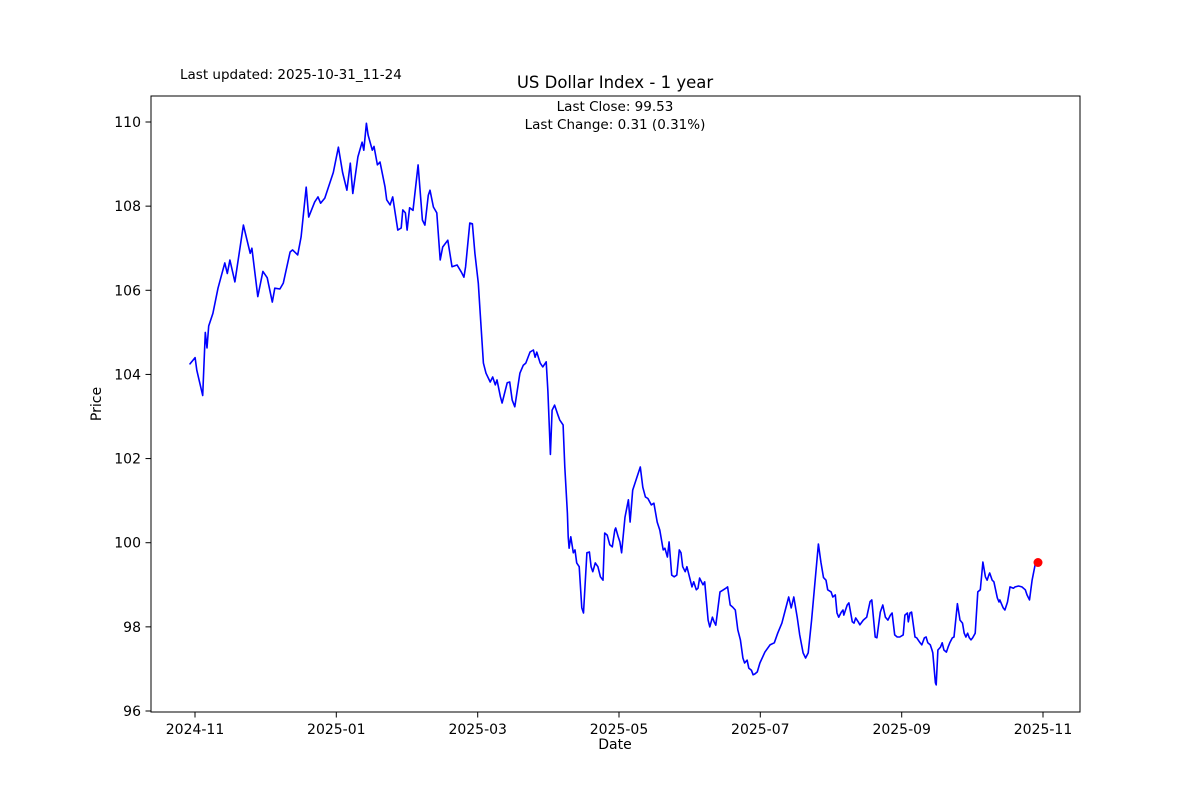 The image size is (1200, 804). What do you see at coordinates (291, 75) in the screenshot?
I see `last-updated-text: Last updated: 2025-10-31_11-24` at bounding box center [291, 75].